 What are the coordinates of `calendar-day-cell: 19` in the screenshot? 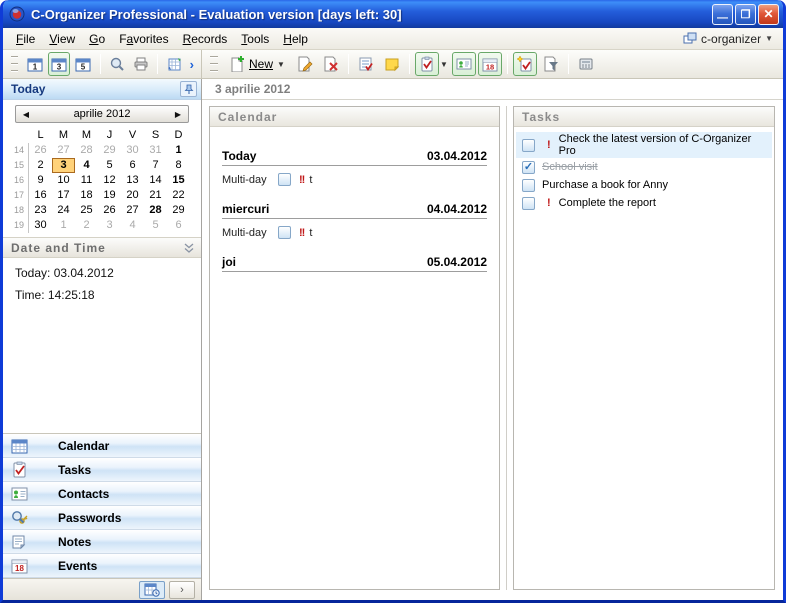 It's located at (109, 195).